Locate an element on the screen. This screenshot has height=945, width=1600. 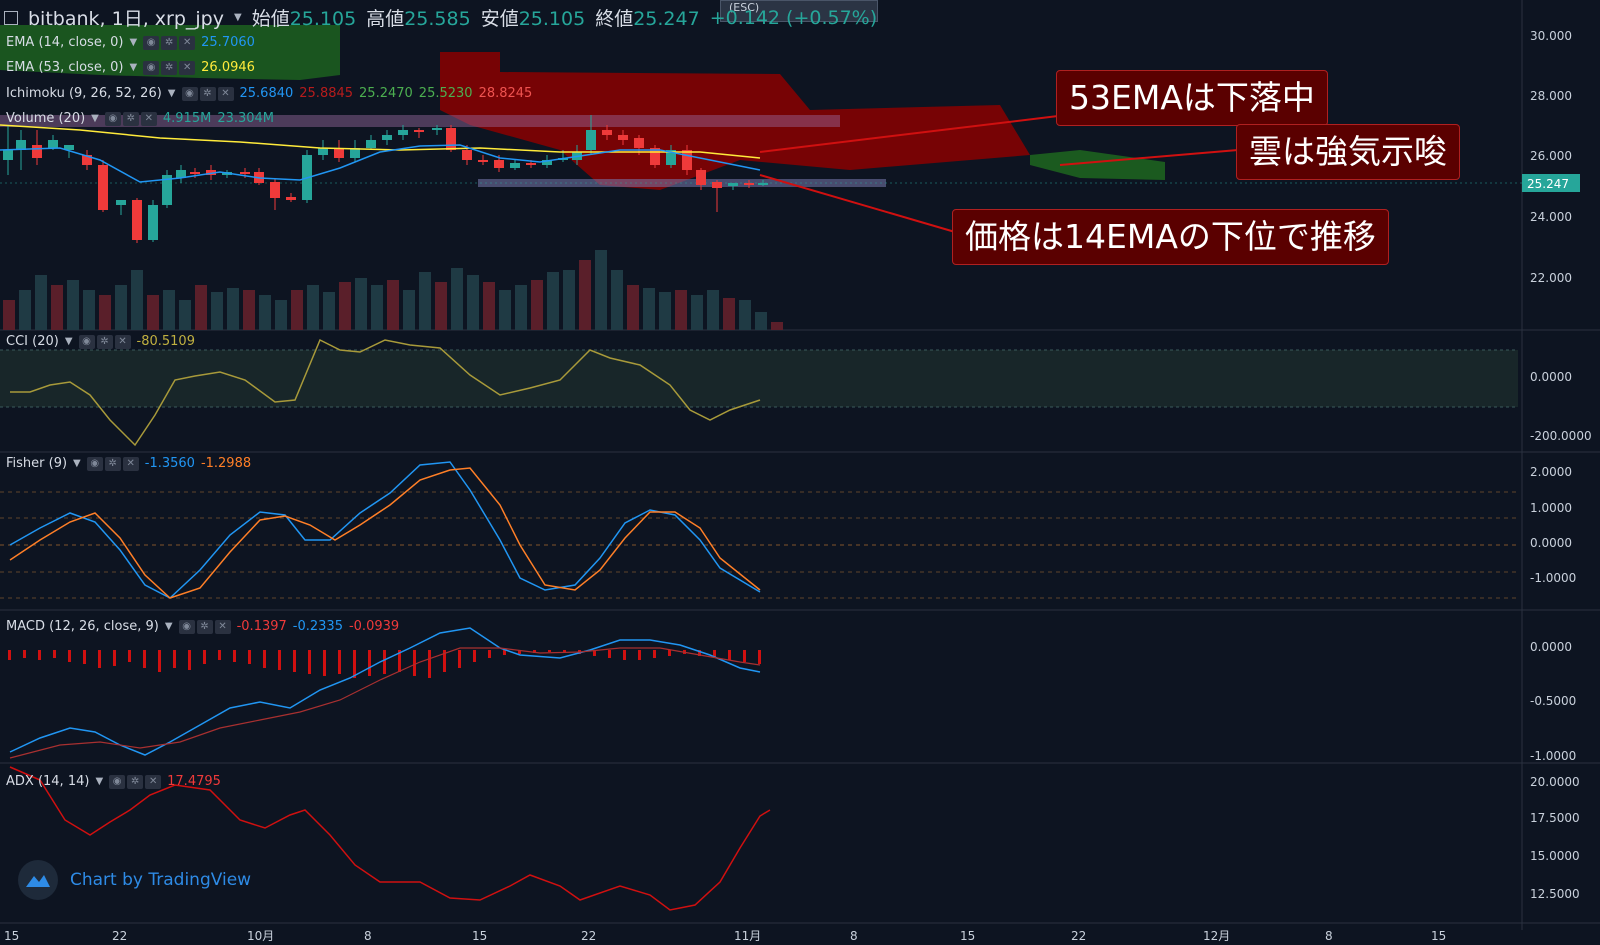
symbol-title: bitbank, 1日, xrp_jpy is located at coordinates (126, 19).